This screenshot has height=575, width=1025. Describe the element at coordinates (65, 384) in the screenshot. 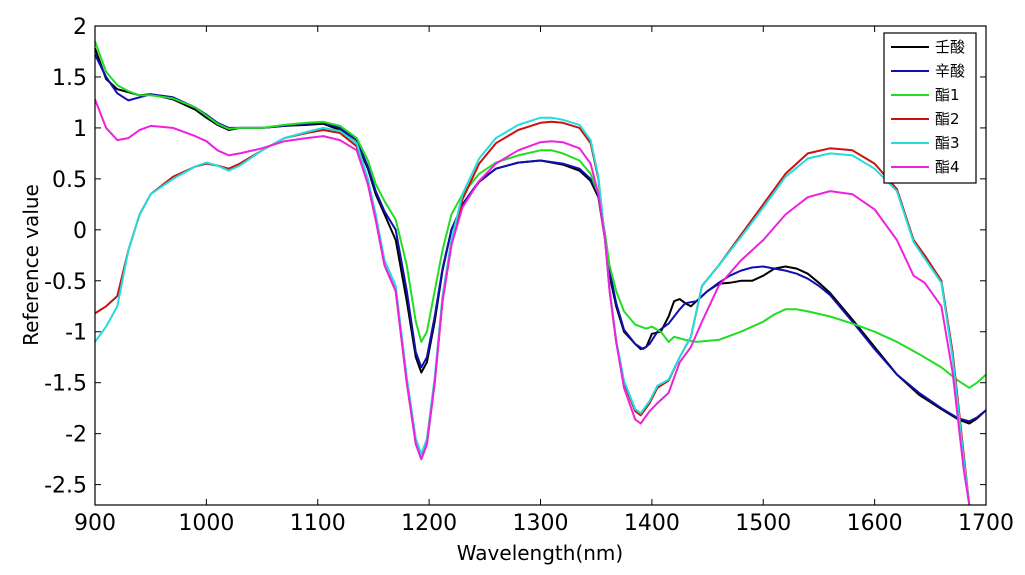

I see `y-tick-label: -1.5` at that location.